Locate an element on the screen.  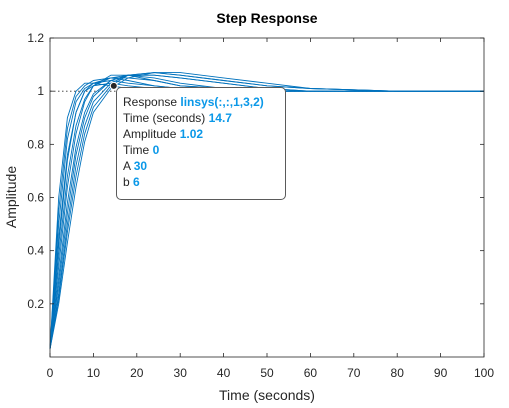
y-tick-label: 0.2 is located at coordinates (35, 304).